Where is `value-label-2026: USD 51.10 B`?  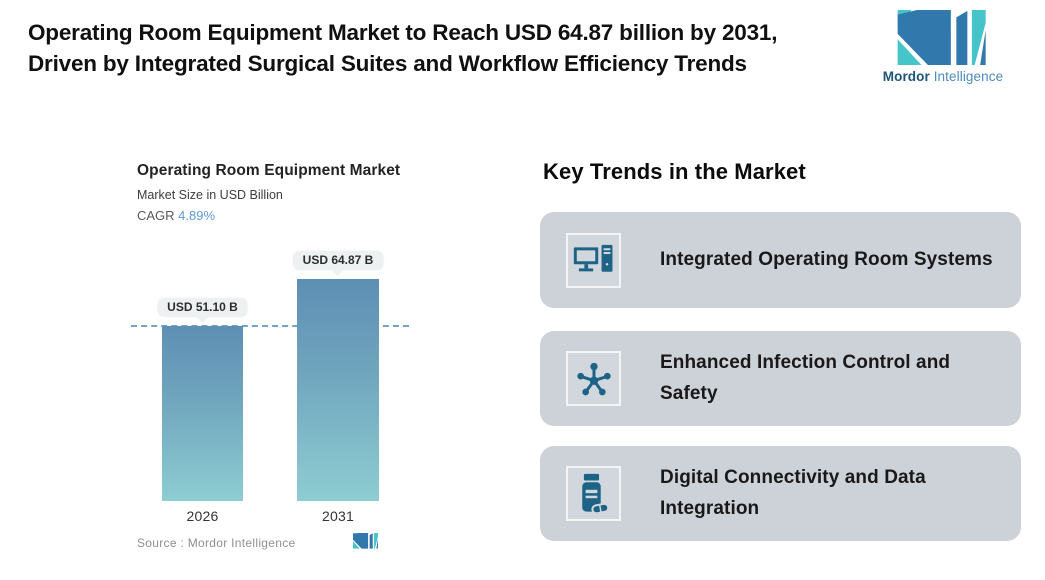 value-label-2026: USD 51.10 B is located at coordinates (202, 310).